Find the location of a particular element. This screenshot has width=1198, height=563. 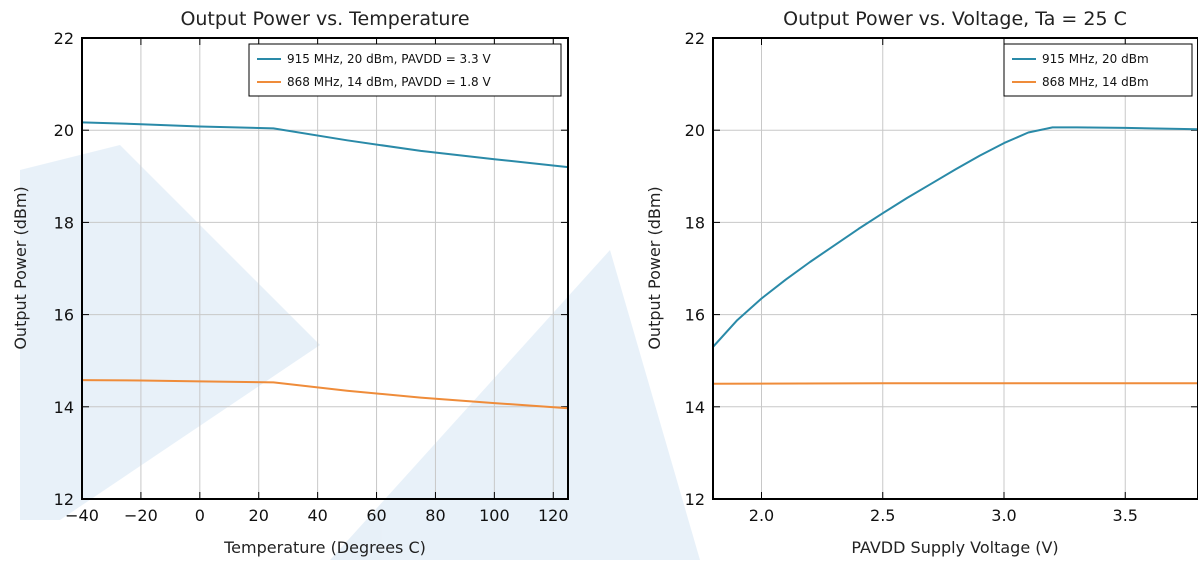

legend-entry-868mhz: 868 MHz, 14 dBm, PAVDD = 1.8 V is located at coordinates (389, 82).